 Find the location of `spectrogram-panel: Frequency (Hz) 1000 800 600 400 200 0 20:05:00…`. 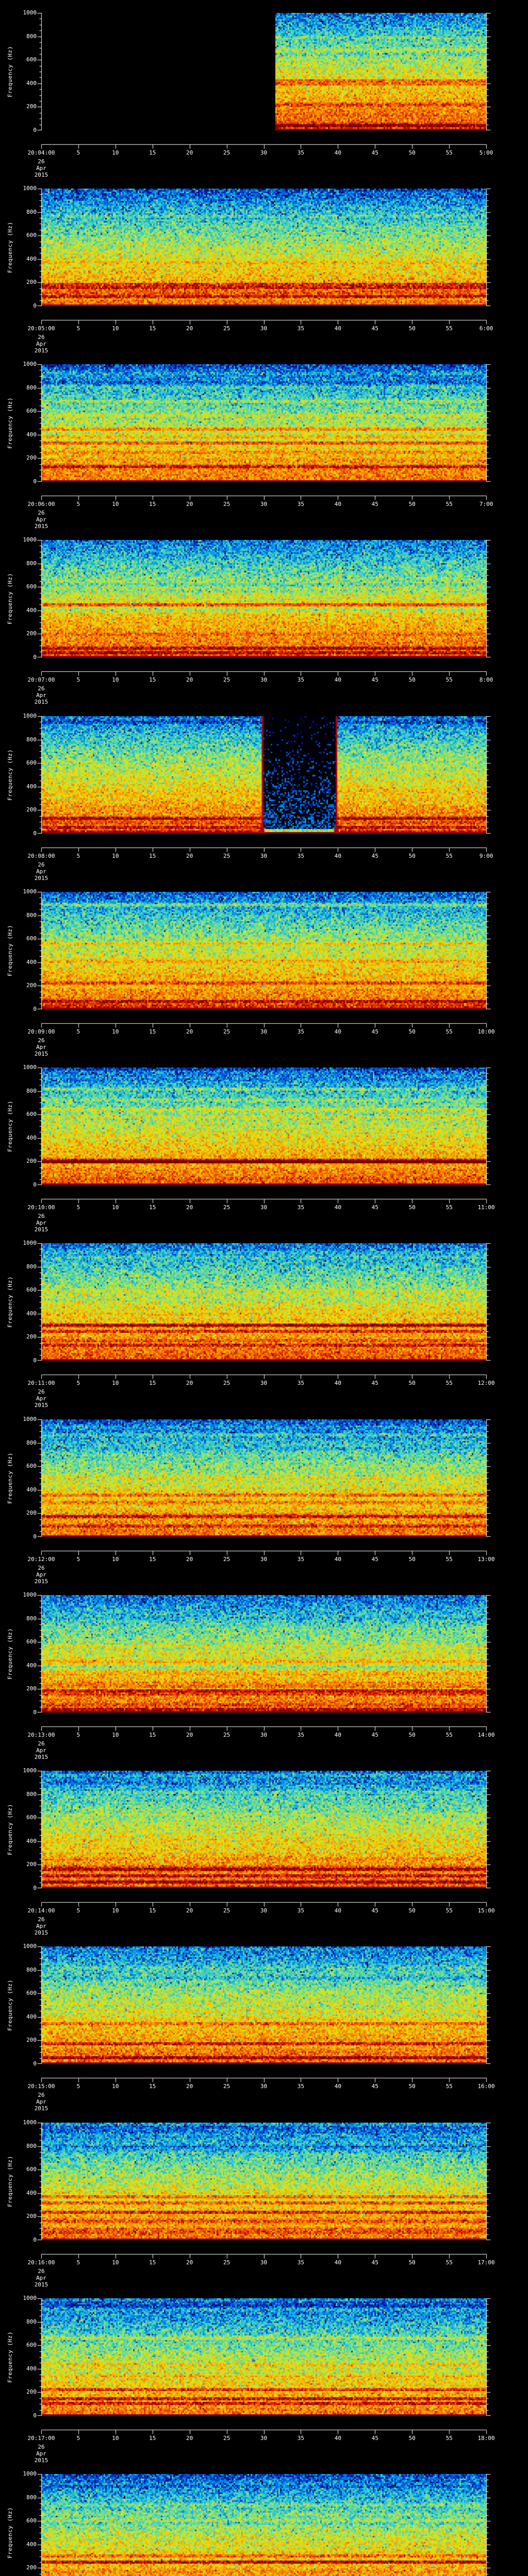

spectrogram-panel: Frequency (Hz) 1000 800 600 400 200 0 20:05:00… is located at coordinates (264, 275).